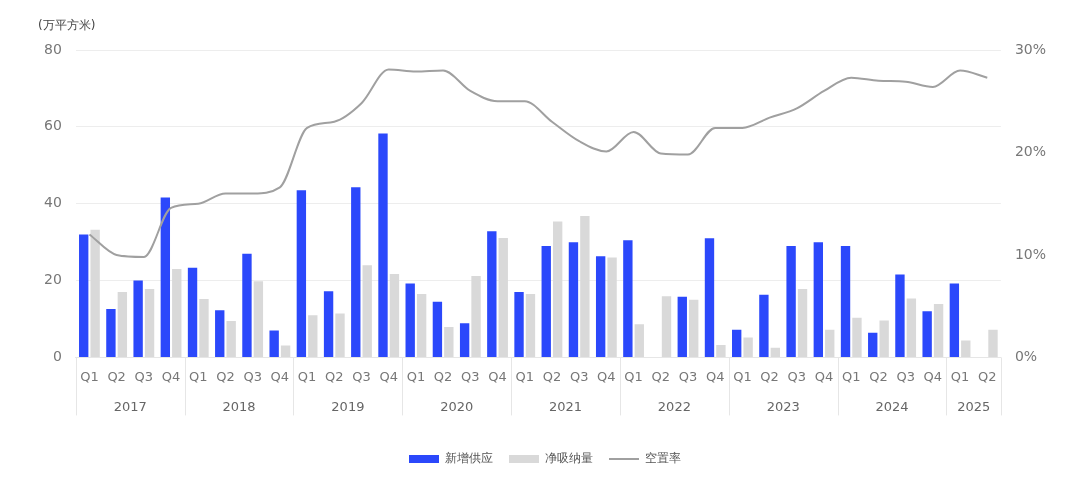  I want to click on legend-label: 净吸纳量, so click(569, 458).